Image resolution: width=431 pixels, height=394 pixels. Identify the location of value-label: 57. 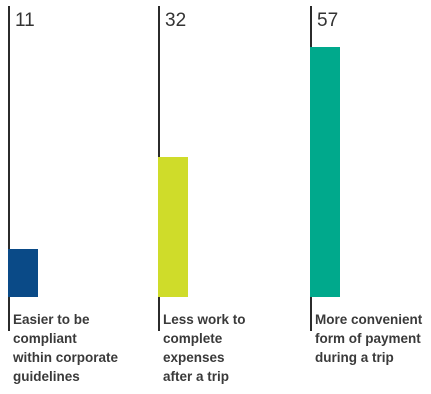
(328, 20).